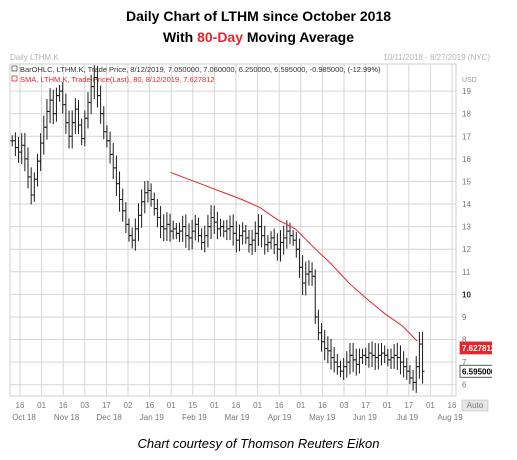  Describe the element at coordinates (280, 417) in the screenshot. I see `x-month-label: Apr 19` at that location.